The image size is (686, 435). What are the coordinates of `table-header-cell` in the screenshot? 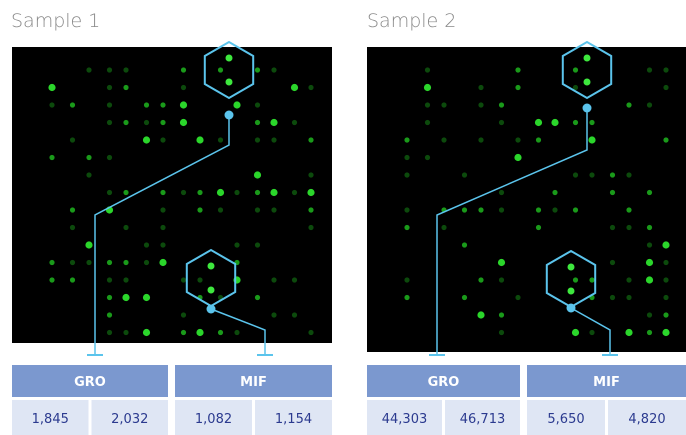 It's located at (253, 381).